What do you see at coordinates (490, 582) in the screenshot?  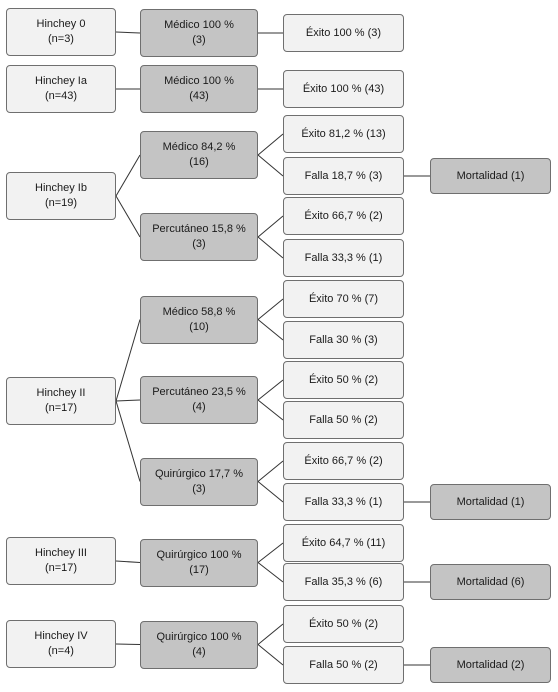 I see `mortality-box: Mortalidad (6)` at bounding box center [490, 582].